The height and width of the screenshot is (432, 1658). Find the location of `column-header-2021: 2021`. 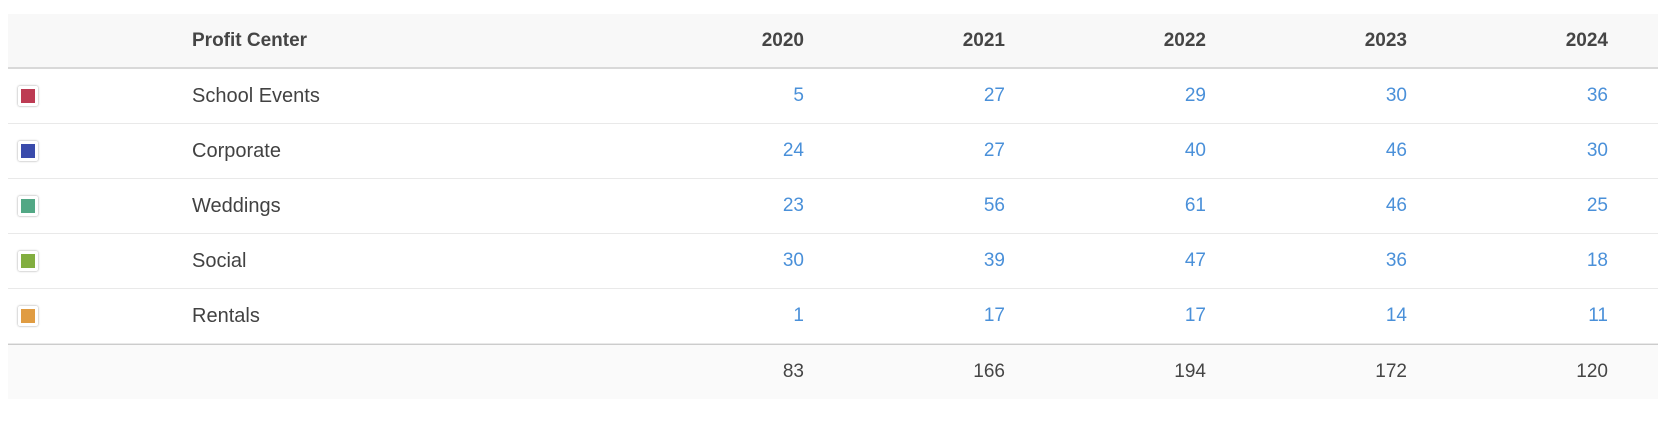

column-header-2021: 2021 is located at coordinates (983, 40).